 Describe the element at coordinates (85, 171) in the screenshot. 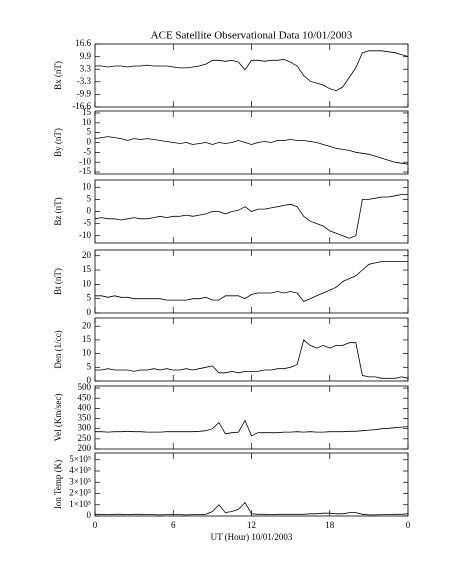

I see `y-tick-label: -15` at that location.